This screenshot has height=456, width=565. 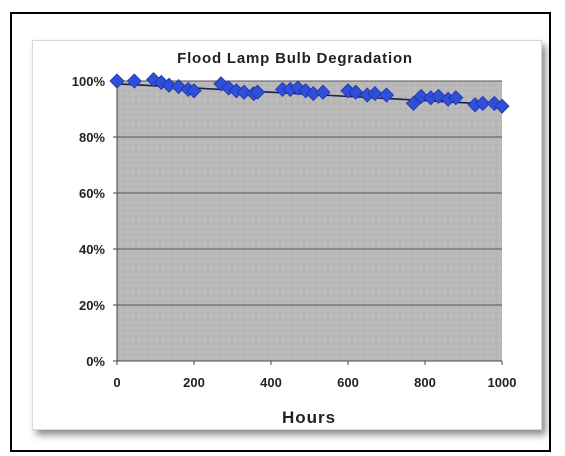 What do you see at coordinates (502, 382) in the screenshot?
I see `x-tick-label: 1000` at bounding box center [502, 382].